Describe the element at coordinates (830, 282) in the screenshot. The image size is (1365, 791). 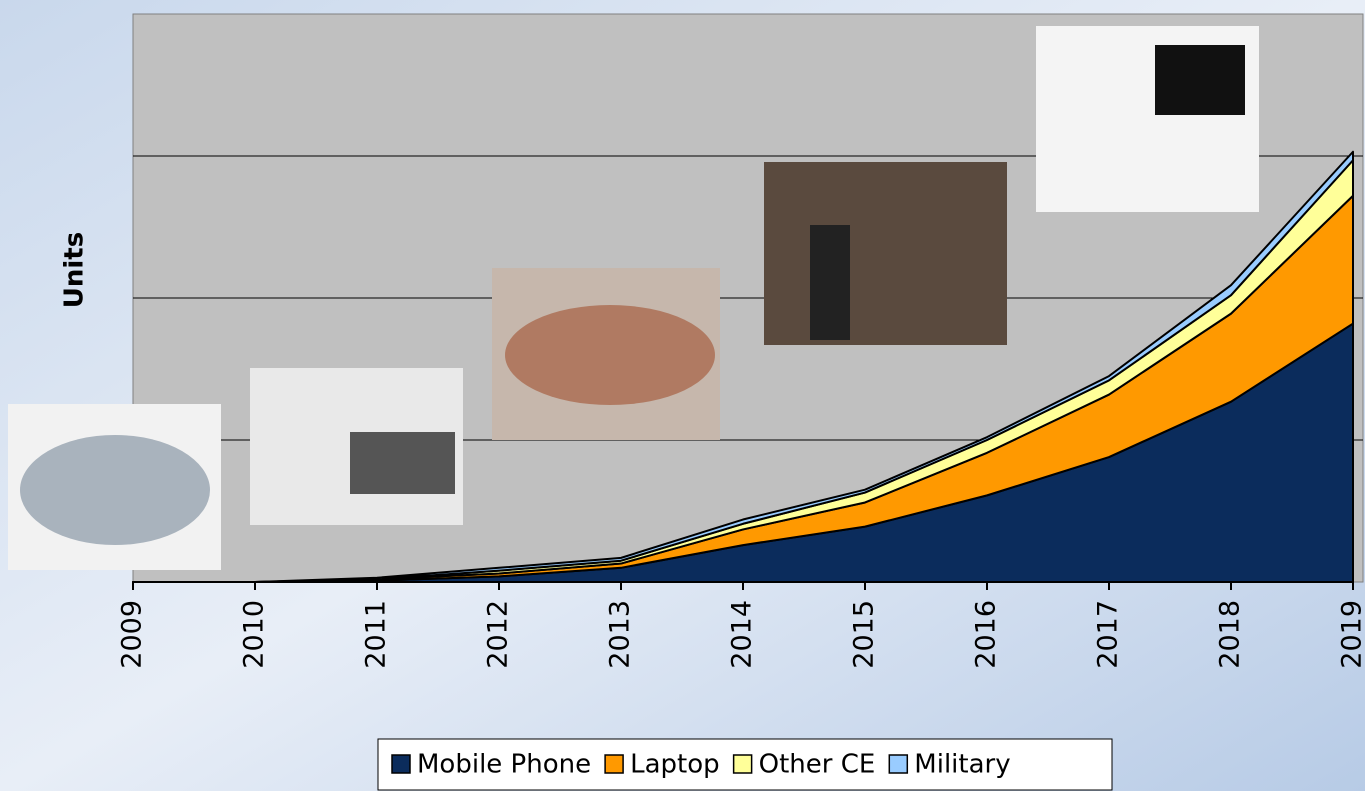
I see `photo-phone` at that location.